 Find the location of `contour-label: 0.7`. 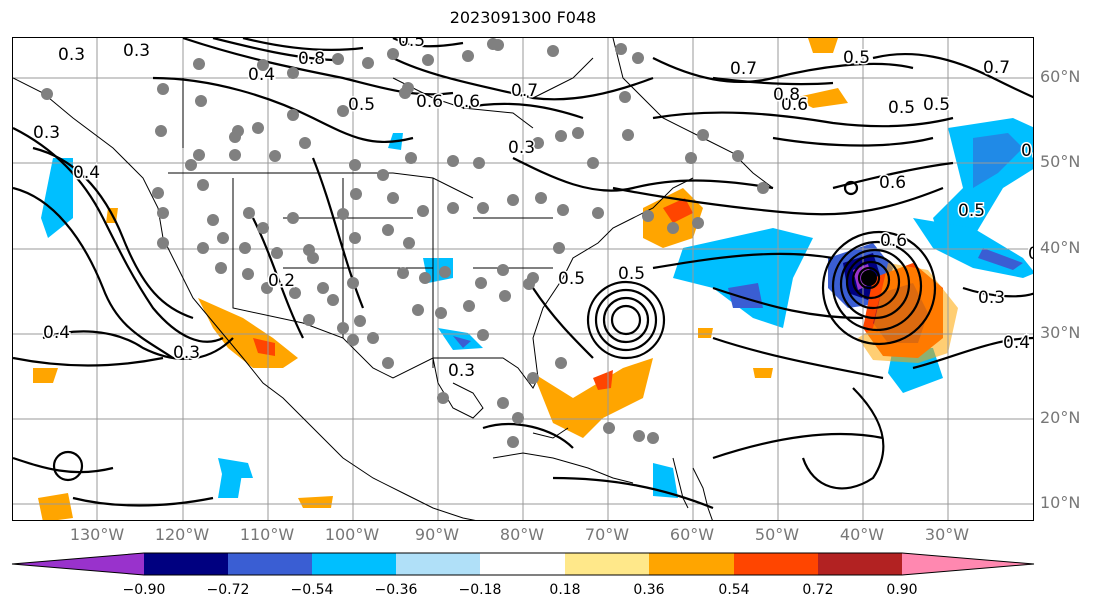

contour-label: 0.7 is located at coordinates (524, 91).